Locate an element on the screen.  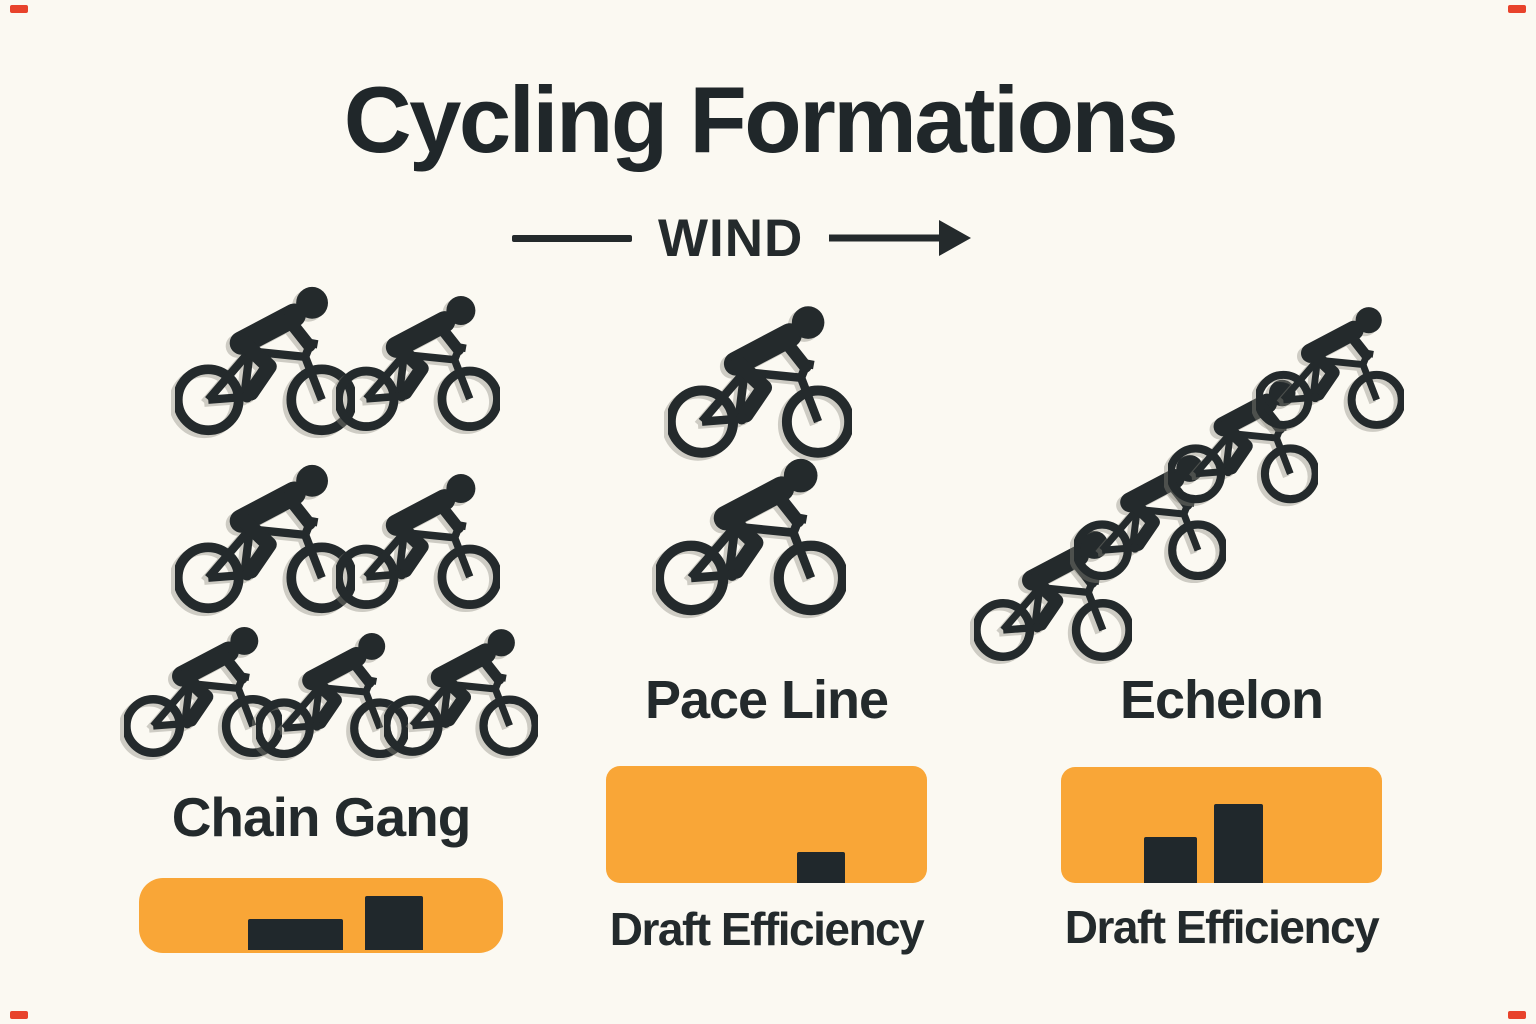
echelon-efficiency-gauge is located at coordinates (1221, 825).